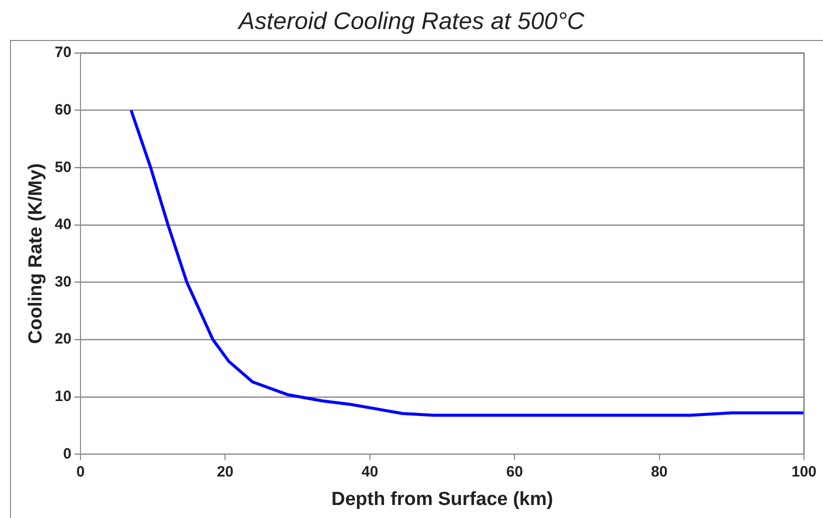 The width and height of the screenshot is (823, 518). Describe the element at coordinates (804, 471) in the screenshot. I see `x-tick-label: 100` at that location.